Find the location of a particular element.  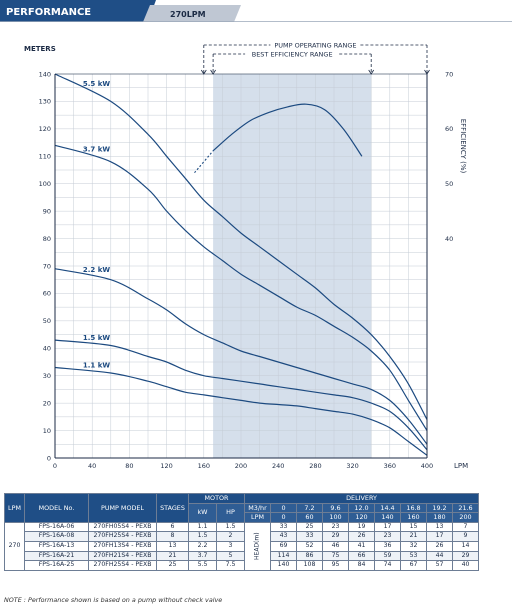

m3hr-label: M3/hr is located at coordinates (257, 508).